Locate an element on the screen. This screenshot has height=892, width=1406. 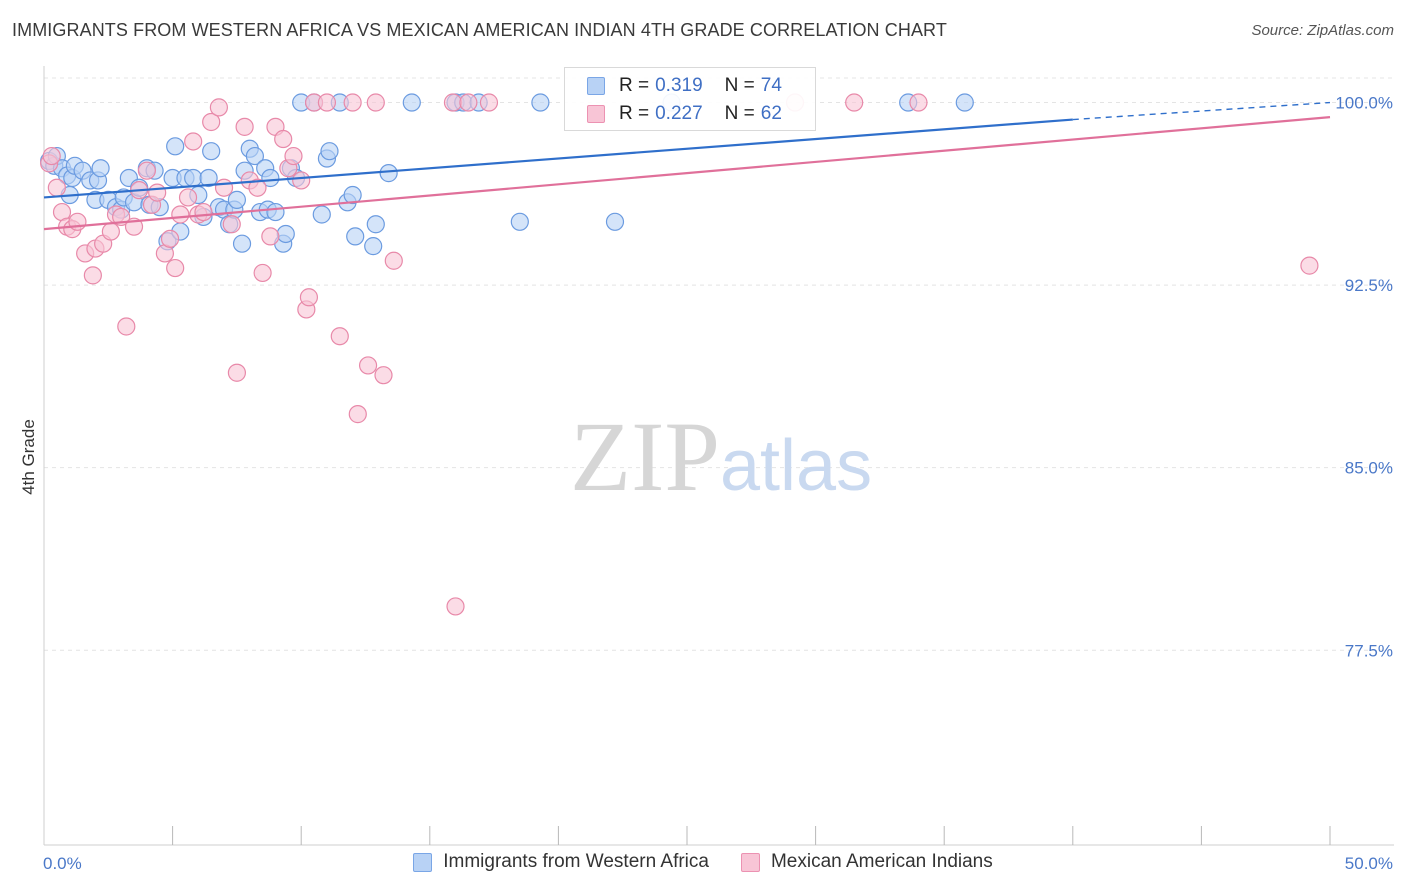
y-tick-label: 92.5% is located at coordinates (1369, 285).